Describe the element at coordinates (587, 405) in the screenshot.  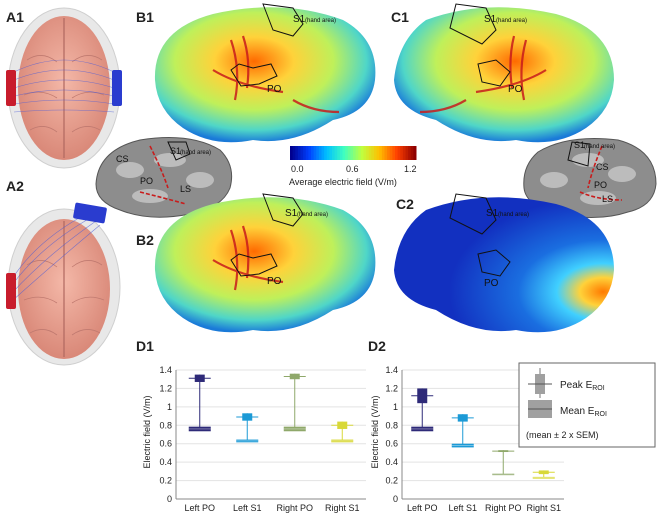
I see `legend-box: Peak EROI Mean EROI (mean ± 2 x SEM)` at that location.